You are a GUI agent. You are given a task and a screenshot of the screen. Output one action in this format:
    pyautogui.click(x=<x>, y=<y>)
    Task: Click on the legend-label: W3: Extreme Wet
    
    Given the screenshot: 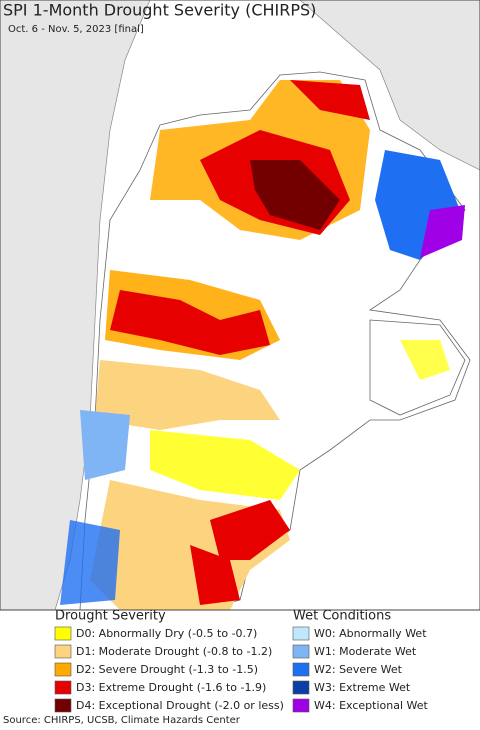 What is the action you would take?
    pyautogui.click(x=362, y=687)
    